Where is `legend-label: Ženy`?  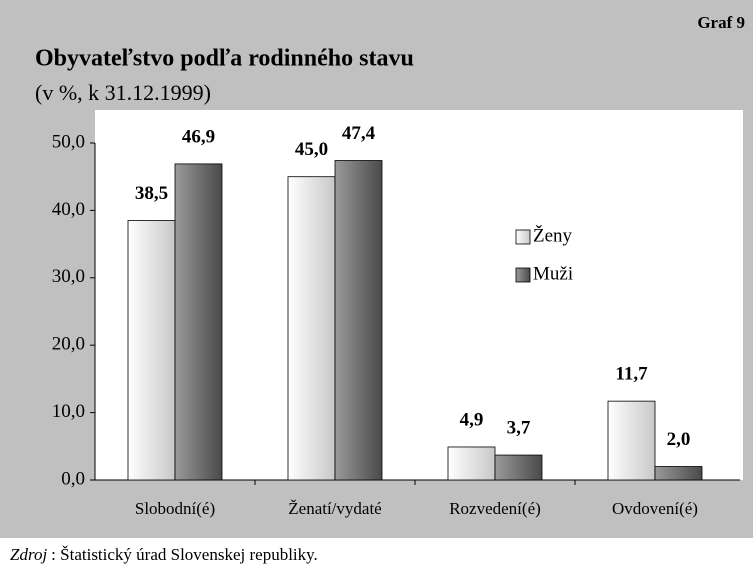
legend-label: Ženy is located at coordinates (553, 235).